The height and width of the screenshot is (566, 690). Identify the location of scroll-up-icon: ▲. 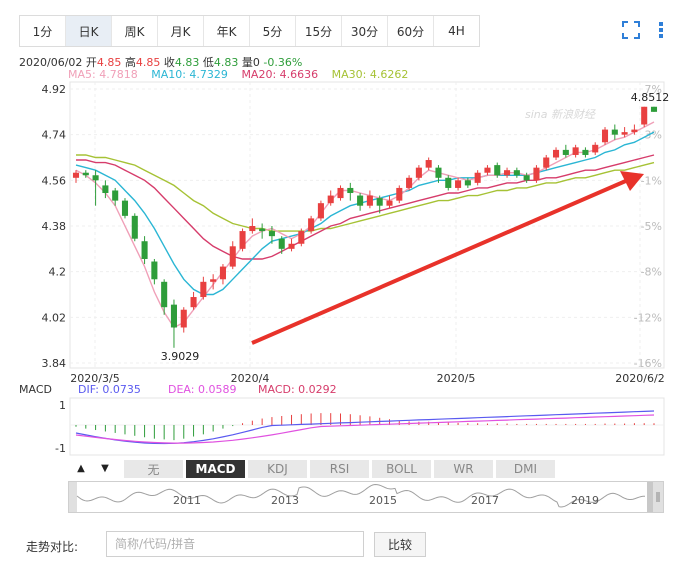
(81, 468).